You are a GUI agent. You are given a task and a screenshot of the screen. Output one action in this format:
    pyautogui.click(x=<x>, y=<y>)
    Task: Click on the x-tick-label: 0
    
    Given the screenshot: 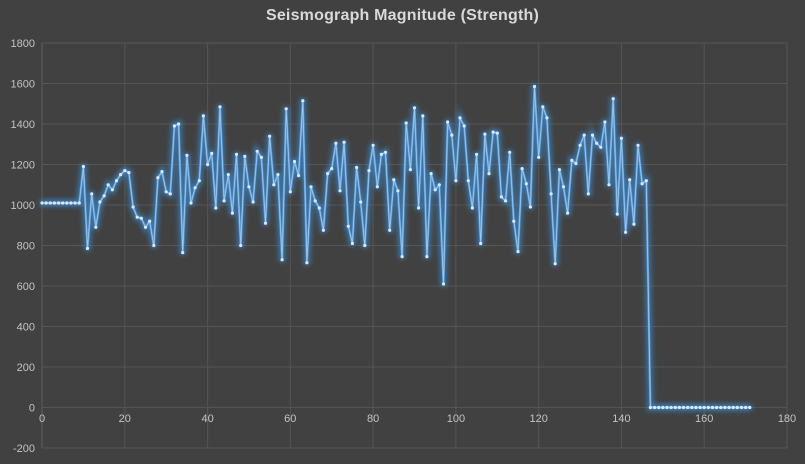 What is the action you would take?
    pyautogui.click(x=42, y=419)
    